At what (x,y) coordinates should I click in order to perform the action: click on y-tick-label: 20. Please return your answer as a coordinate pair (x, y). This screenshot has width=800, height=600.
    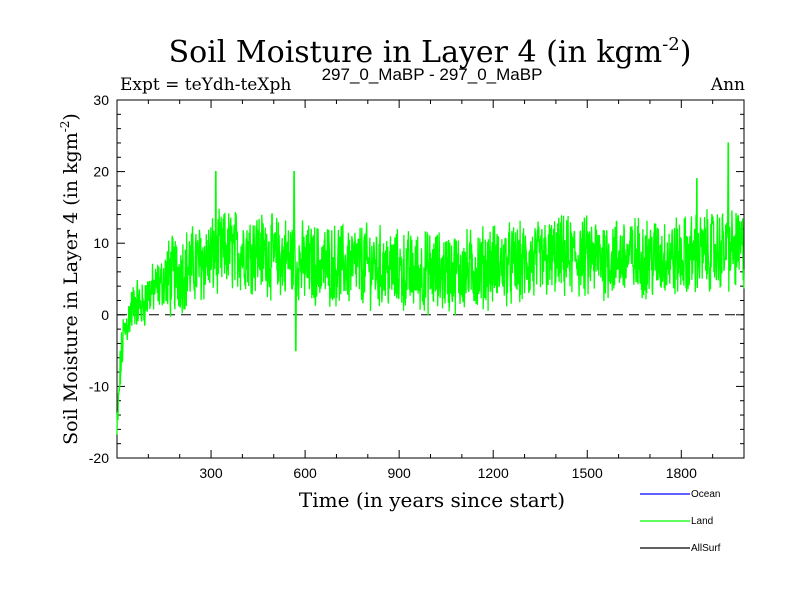
    Looking at the image, I should click on (101, 172).